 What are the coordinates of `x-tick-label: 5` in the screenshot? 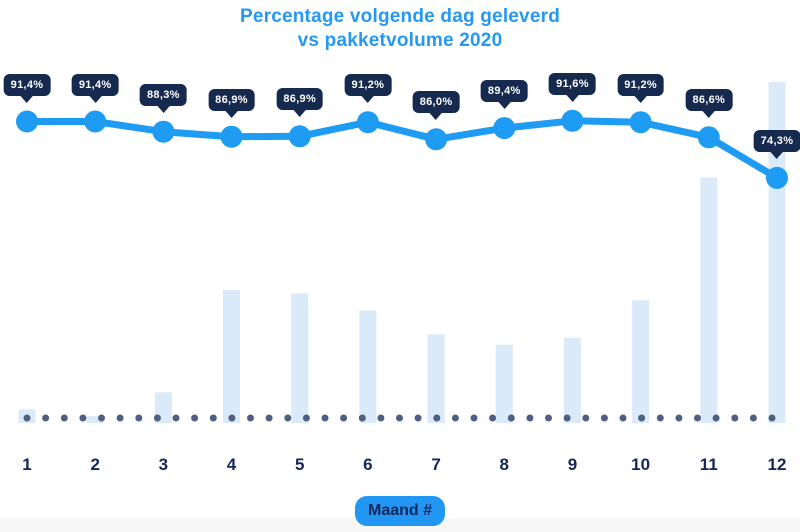 It's located at (299, 464).